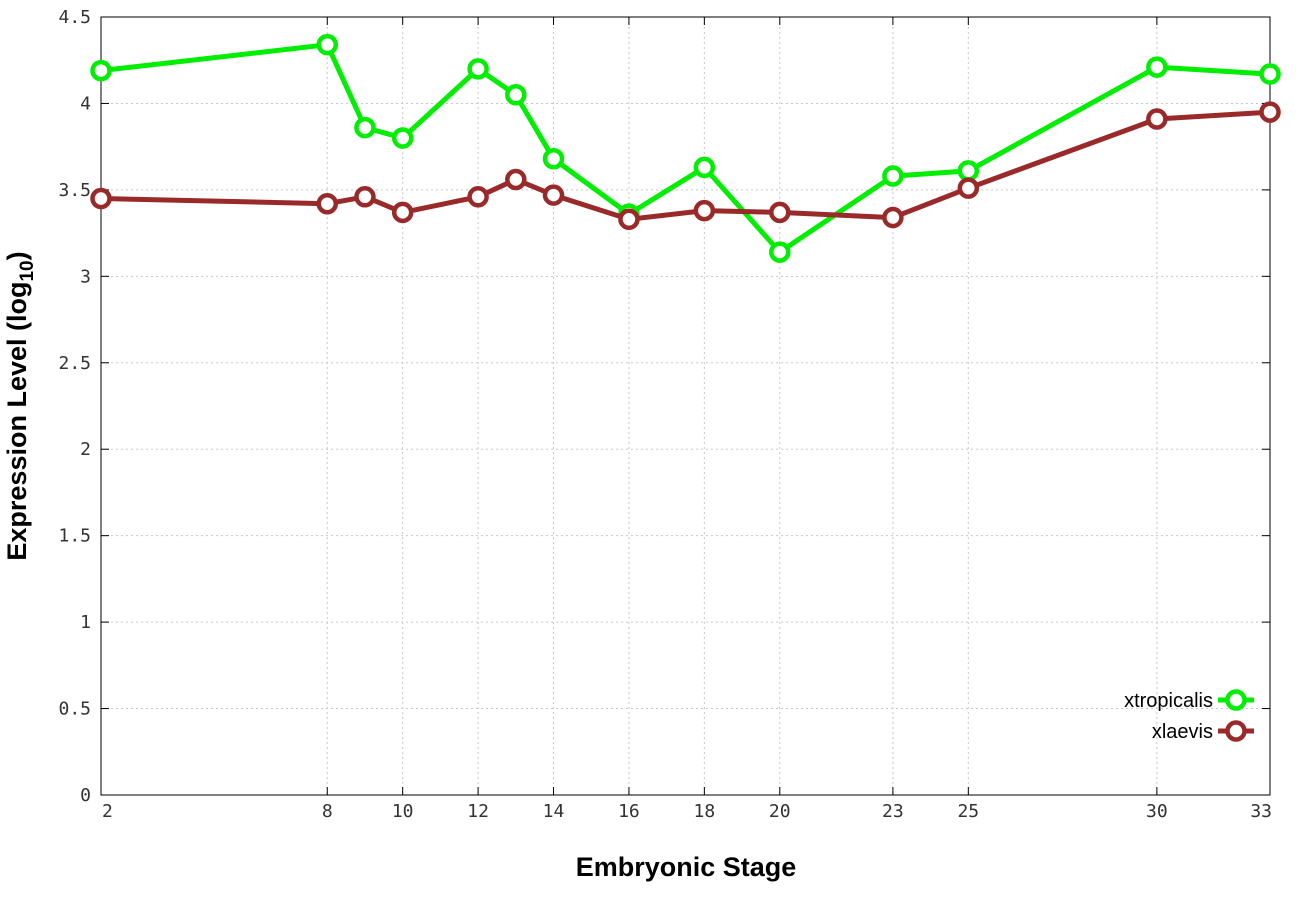 This screenshot has height=907, width=1296. I want to click on x-tick-label: 14, so click(554, 811).